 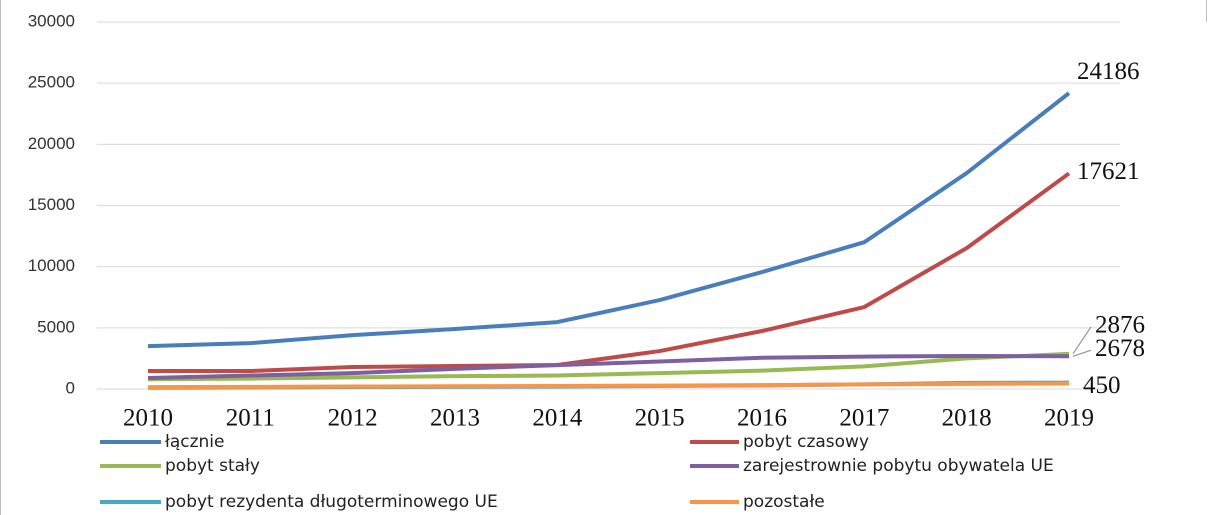 I want to click on y-tick-label: 5000, so click(x=56, y=326).